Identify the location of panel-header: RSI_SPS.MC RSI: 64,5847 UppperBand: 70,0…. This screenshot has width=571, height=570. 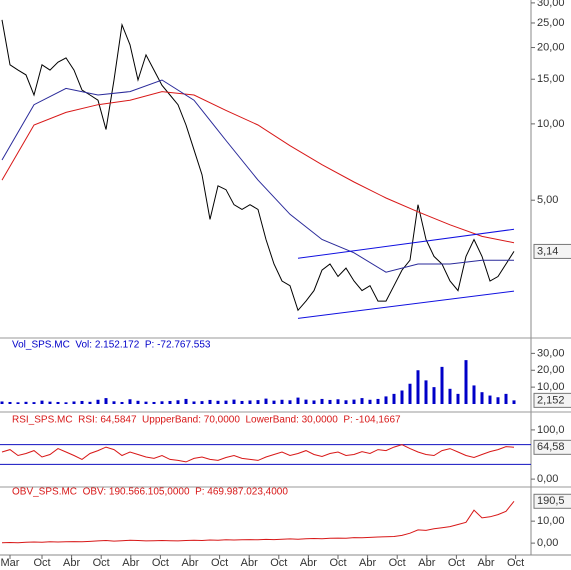
(206, 420).